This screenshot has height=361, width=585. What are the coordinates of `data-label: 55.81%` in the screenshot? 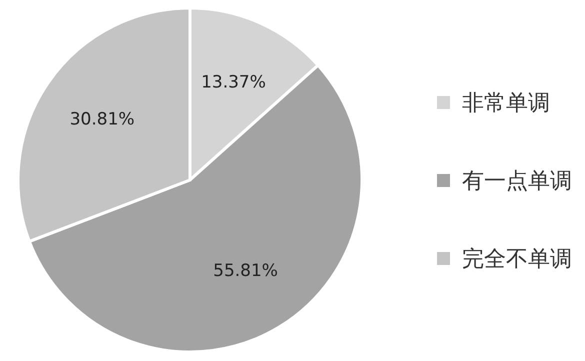 It's located at (245, 271).